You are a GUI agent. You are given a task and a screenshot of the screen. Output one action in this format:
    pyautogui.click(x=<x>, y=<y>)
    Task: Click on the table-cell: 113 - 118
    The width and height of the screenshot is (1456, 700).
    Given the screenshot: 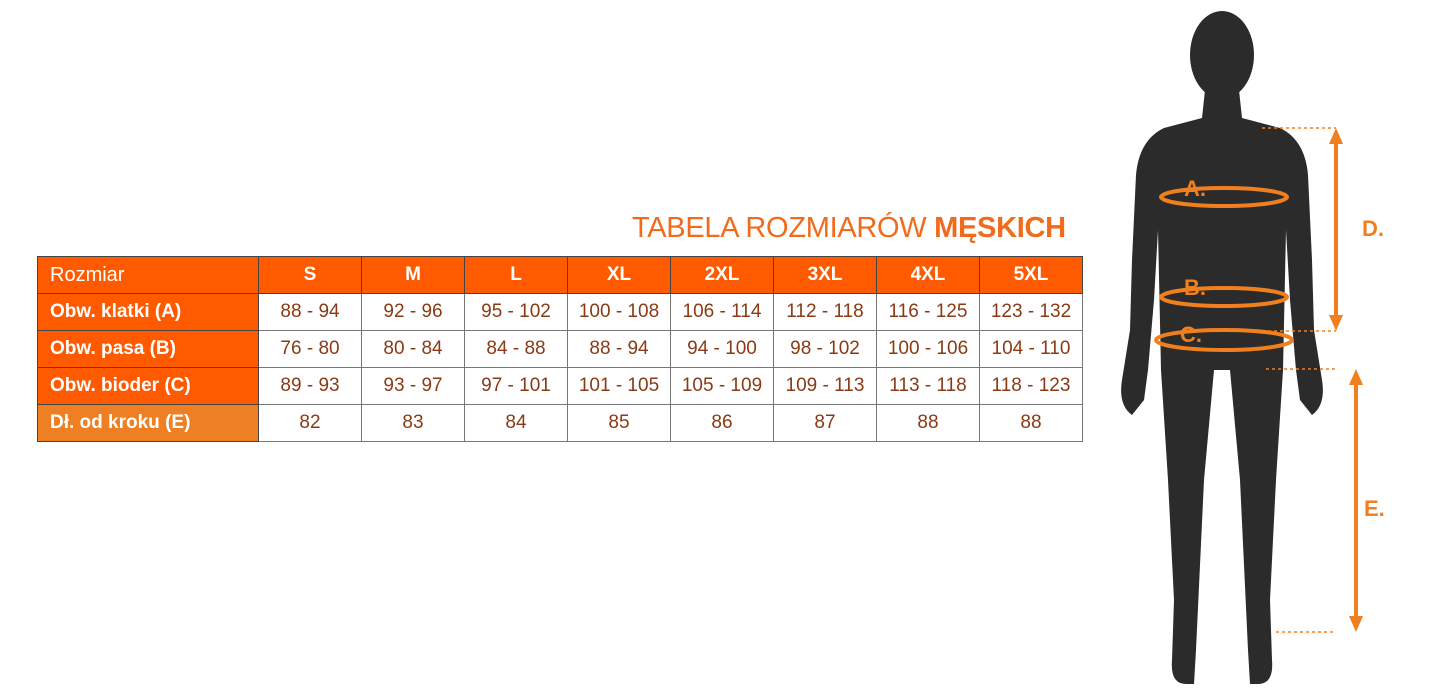 What is the action you would take?
    pyautogui.click(x=928, y=386)
    